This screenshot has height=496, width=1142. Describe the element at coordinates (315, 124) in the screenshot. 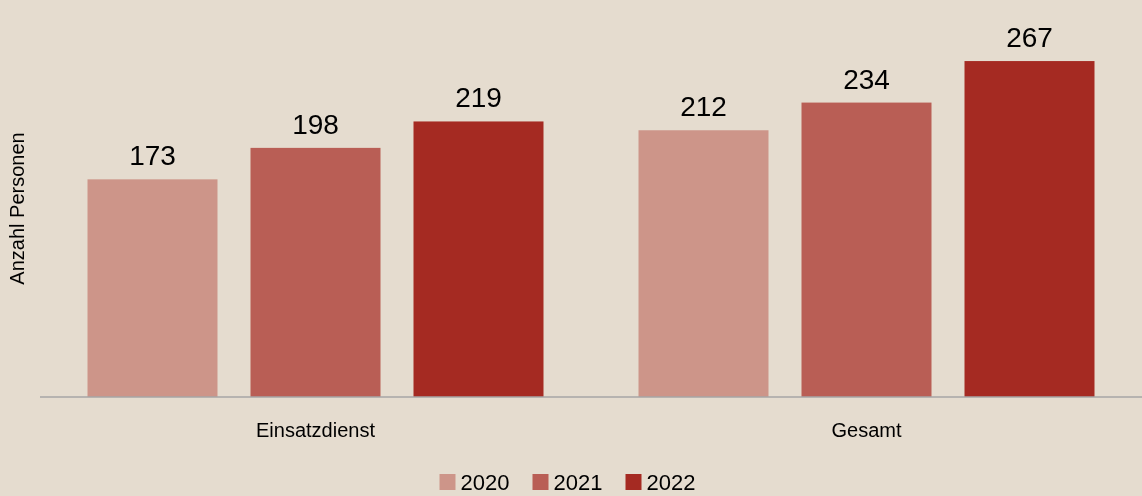

I see `data-label: 198` at that location.